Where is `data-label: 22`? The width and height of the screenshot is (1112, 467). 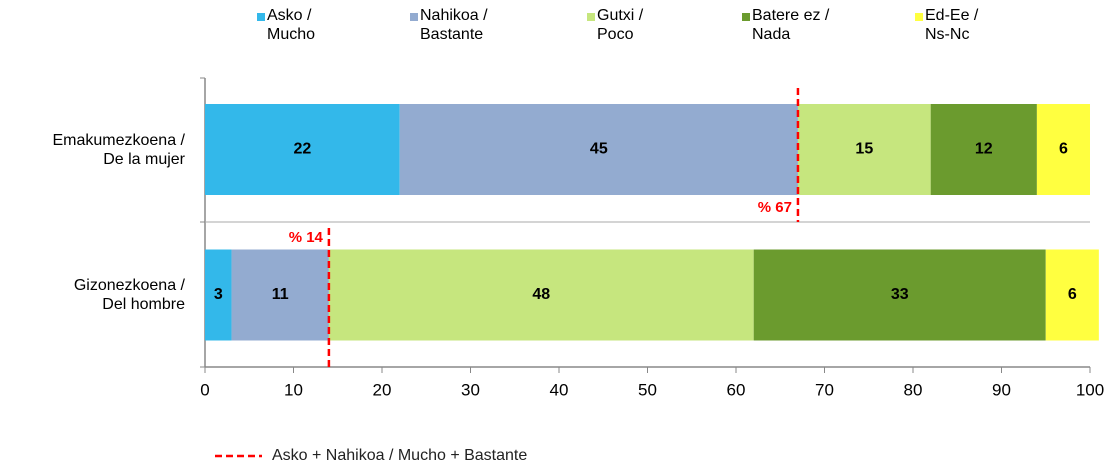 data-label: 22 is located at coordinates (302, 149).